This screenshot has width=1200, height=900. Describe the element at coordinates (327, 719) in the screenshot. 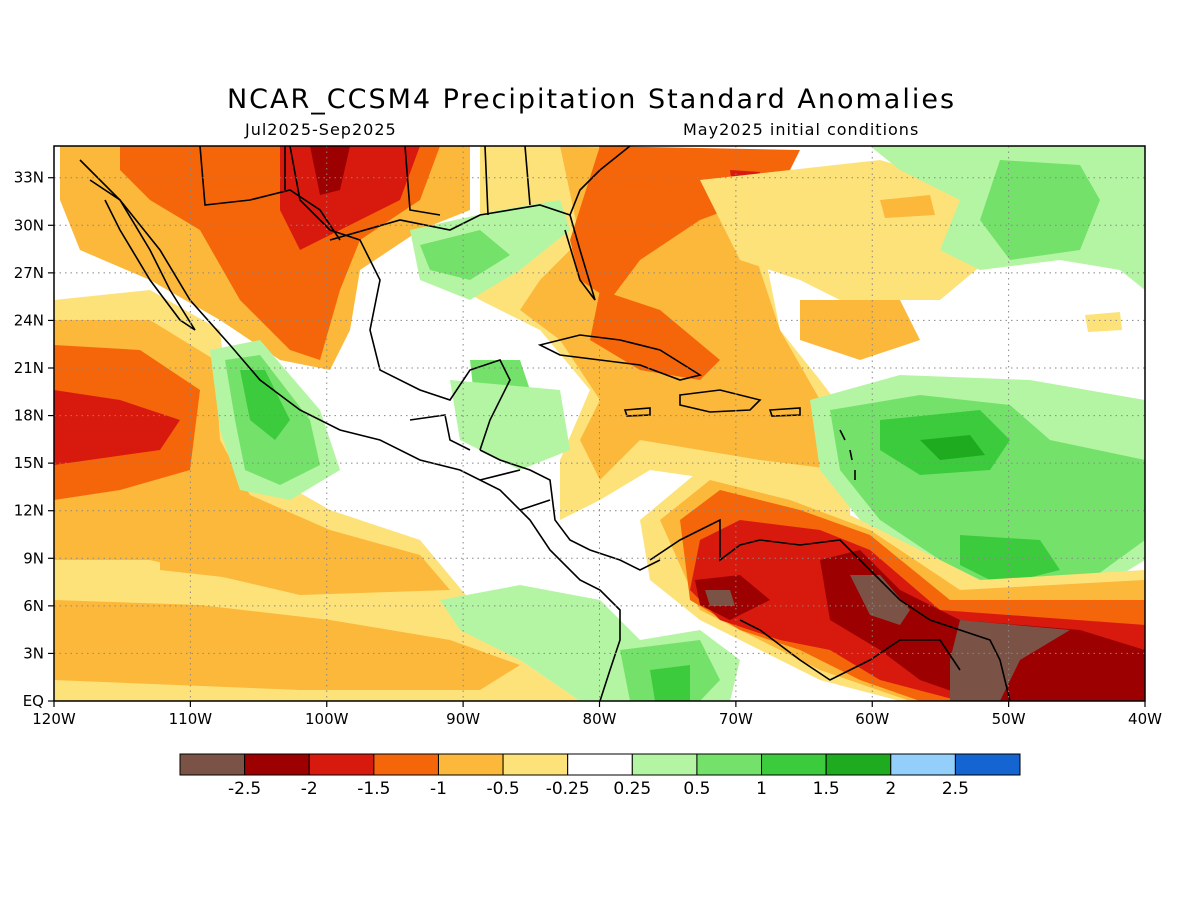

I see `lon-tick-label: 100W` at that location.